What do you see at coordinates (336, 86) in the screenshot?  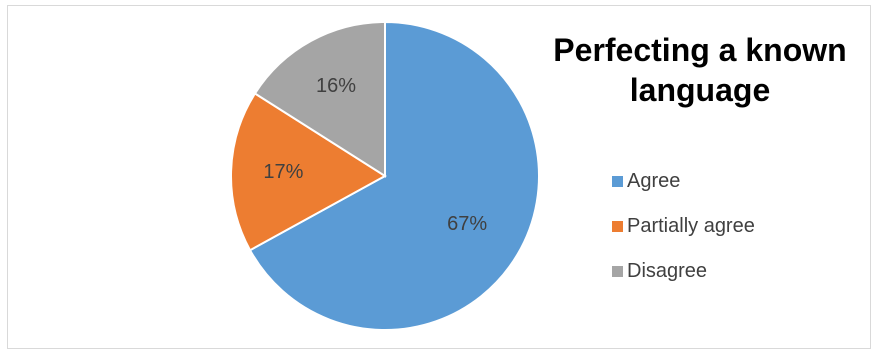 I see `data-label-disagree: 16%` at bounding box center [336, 86].